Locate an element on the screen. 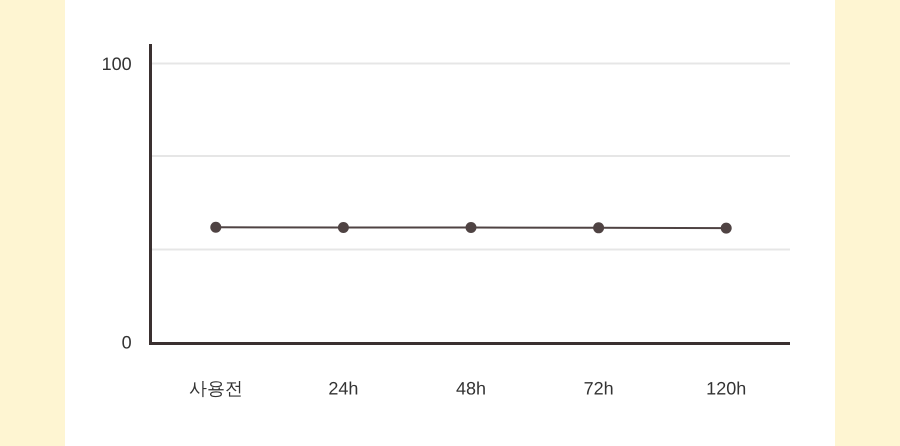 The image size is (900, 446). x-tick-label: 48h is located at coordinates (471, 388).